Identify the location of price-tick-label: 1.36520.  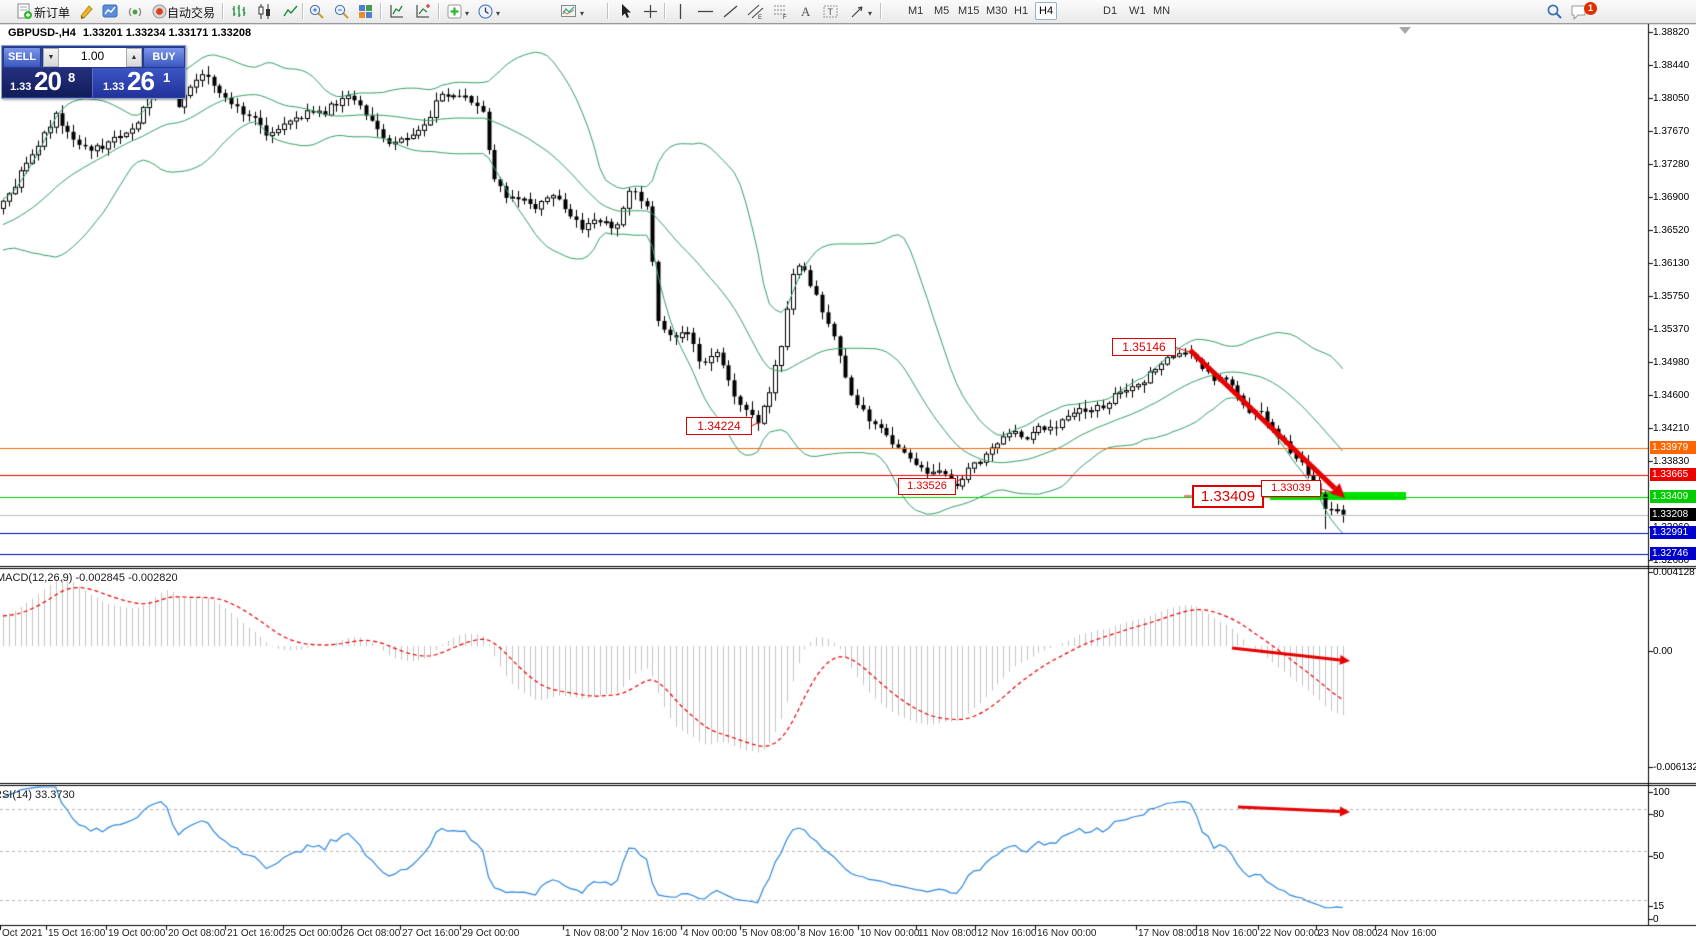
(1671, 230).